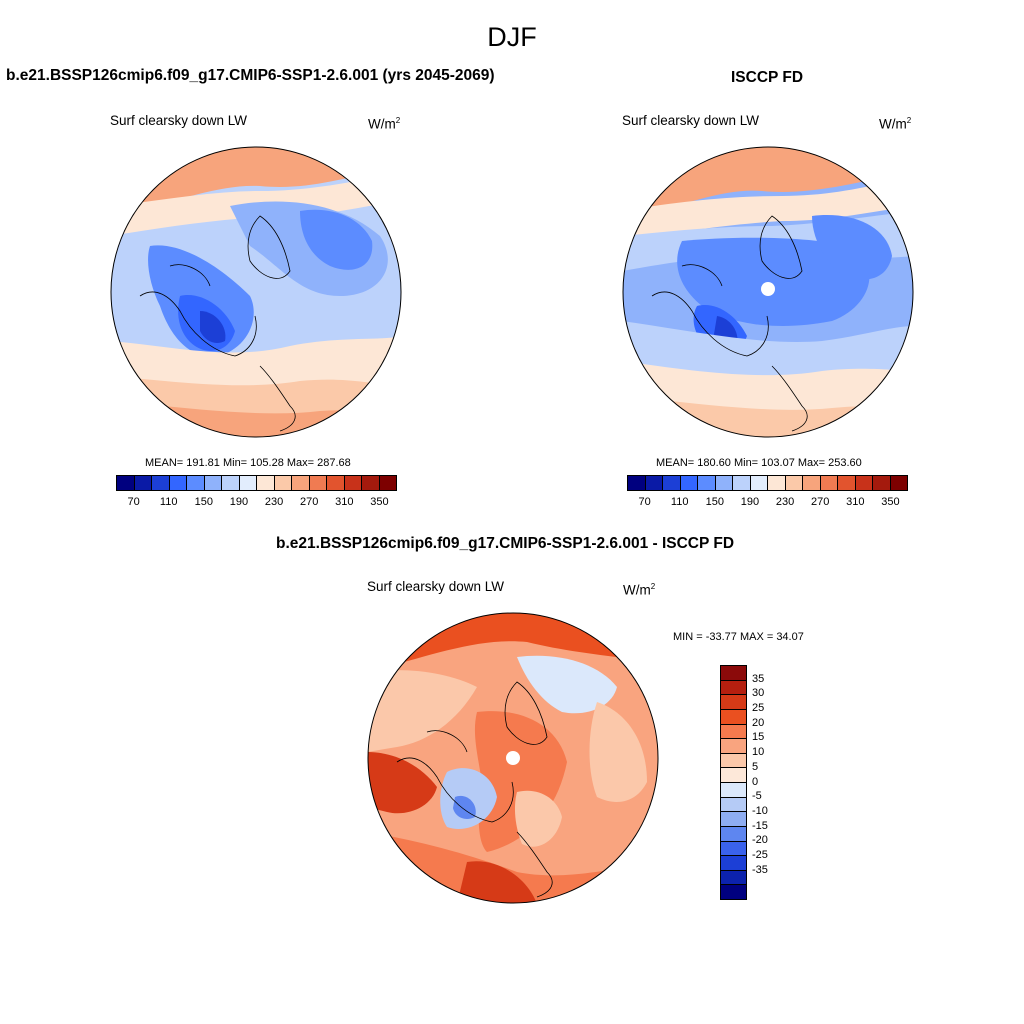 Image resolution: width=1024 pixels, height=1024 pixels. What do you see at coordinates (256, 503) in the screenshot?
I see `model-colorbar-ticks: 70 110 150 190 230 270 310 350` at bounding box center [256, 503].